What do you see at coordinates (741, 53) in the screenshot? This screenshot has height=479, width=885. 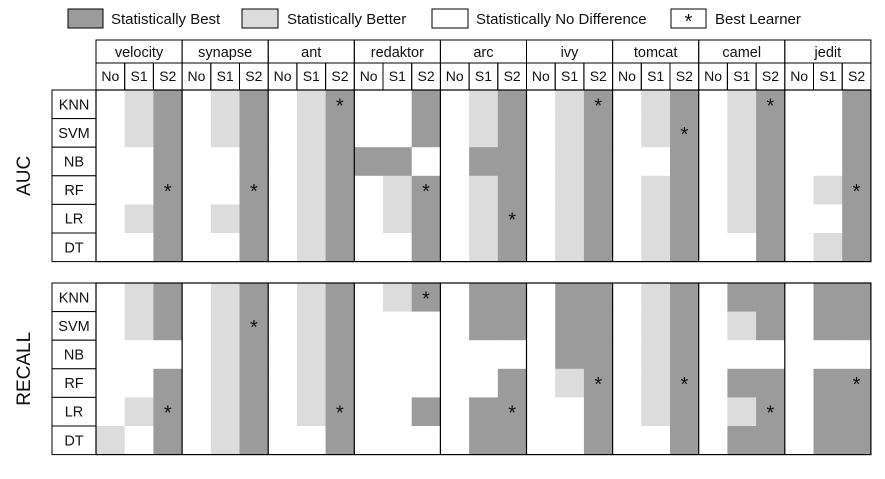 I see `project-label-camel: camel` at bounding box center [741, 53].